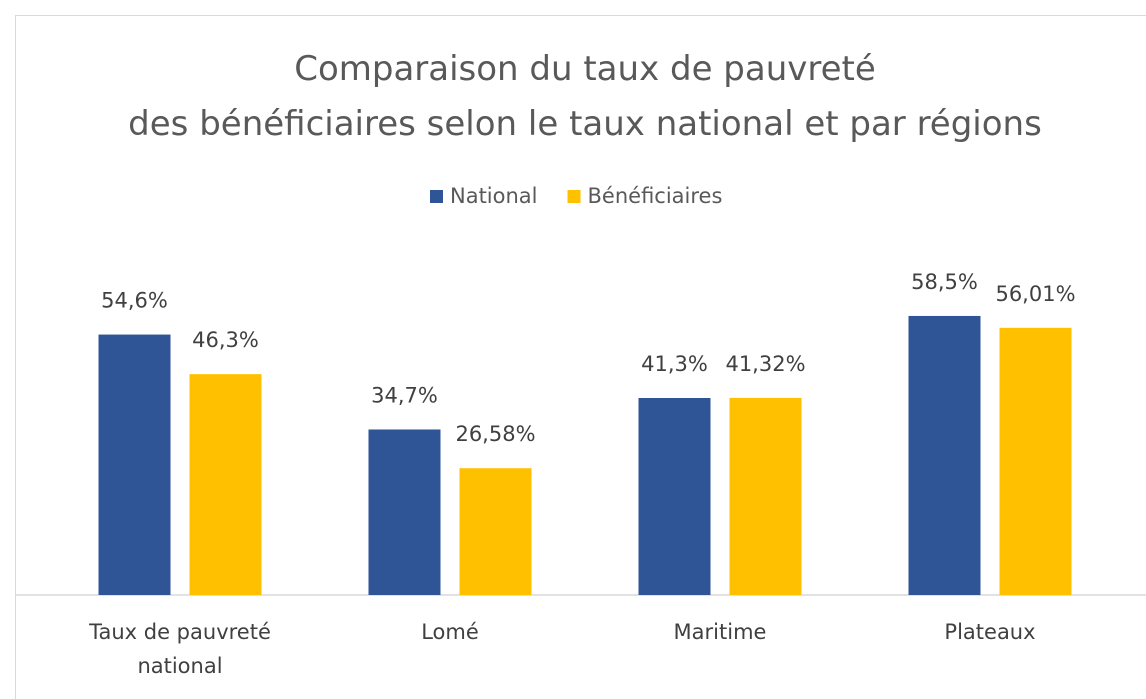 The width and height of the screenshot is (1146, 699). What do you see at coordinates (655, 196) in the screenshot?
I see `legend-label: Bénéficiaires` at bounding box center [655, 196].